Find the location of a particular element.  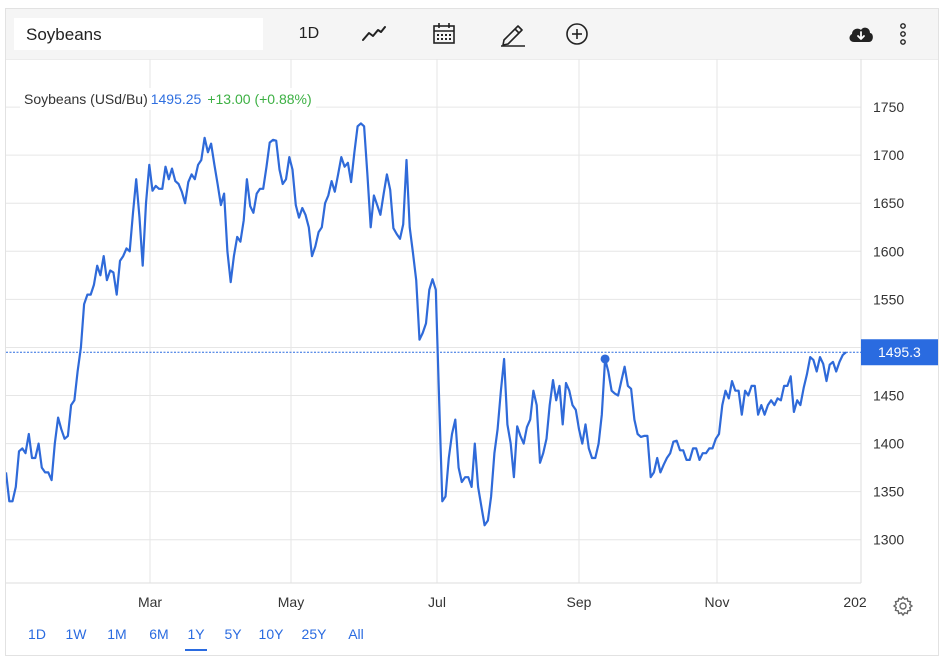

range-button-1d: 1D is located at coordinates (37, 634).